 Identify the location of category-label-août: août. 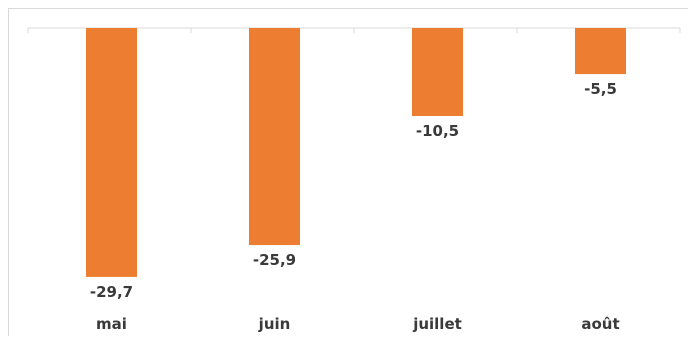
(600, 324).